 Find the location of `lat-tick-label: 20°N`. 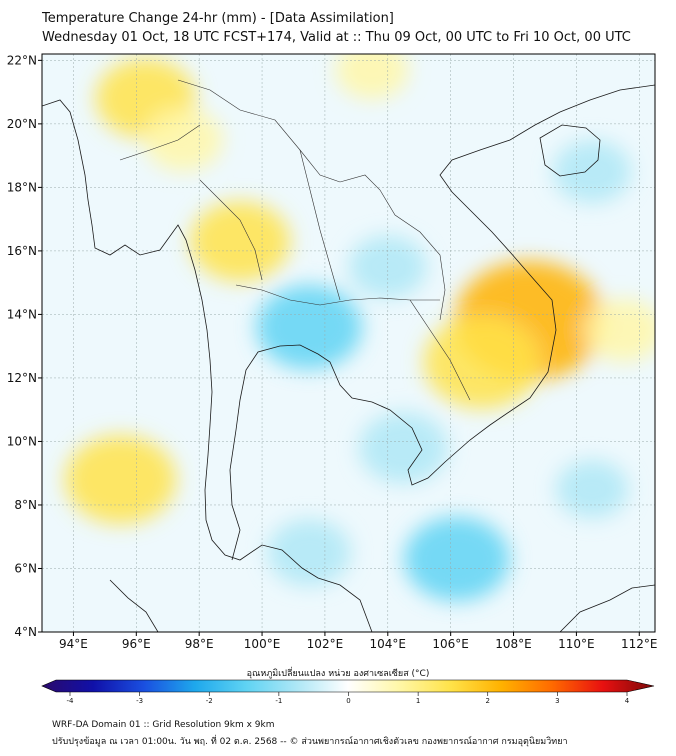

lat-tick-label: 20°N is located at coordinates (22, 124).